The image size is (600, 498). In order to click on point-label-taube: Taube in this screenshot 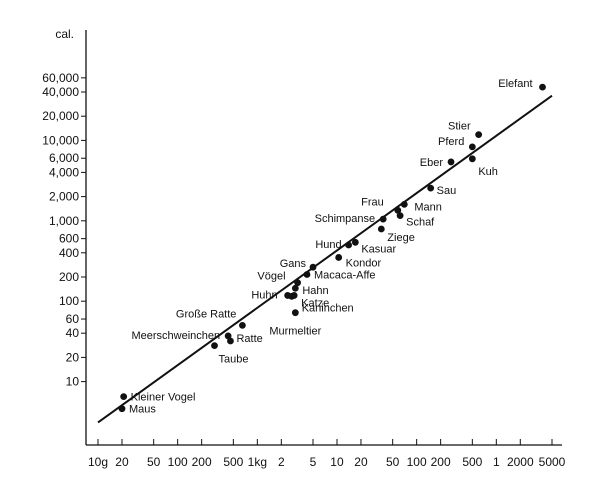, I will do `click(233, 360)`.